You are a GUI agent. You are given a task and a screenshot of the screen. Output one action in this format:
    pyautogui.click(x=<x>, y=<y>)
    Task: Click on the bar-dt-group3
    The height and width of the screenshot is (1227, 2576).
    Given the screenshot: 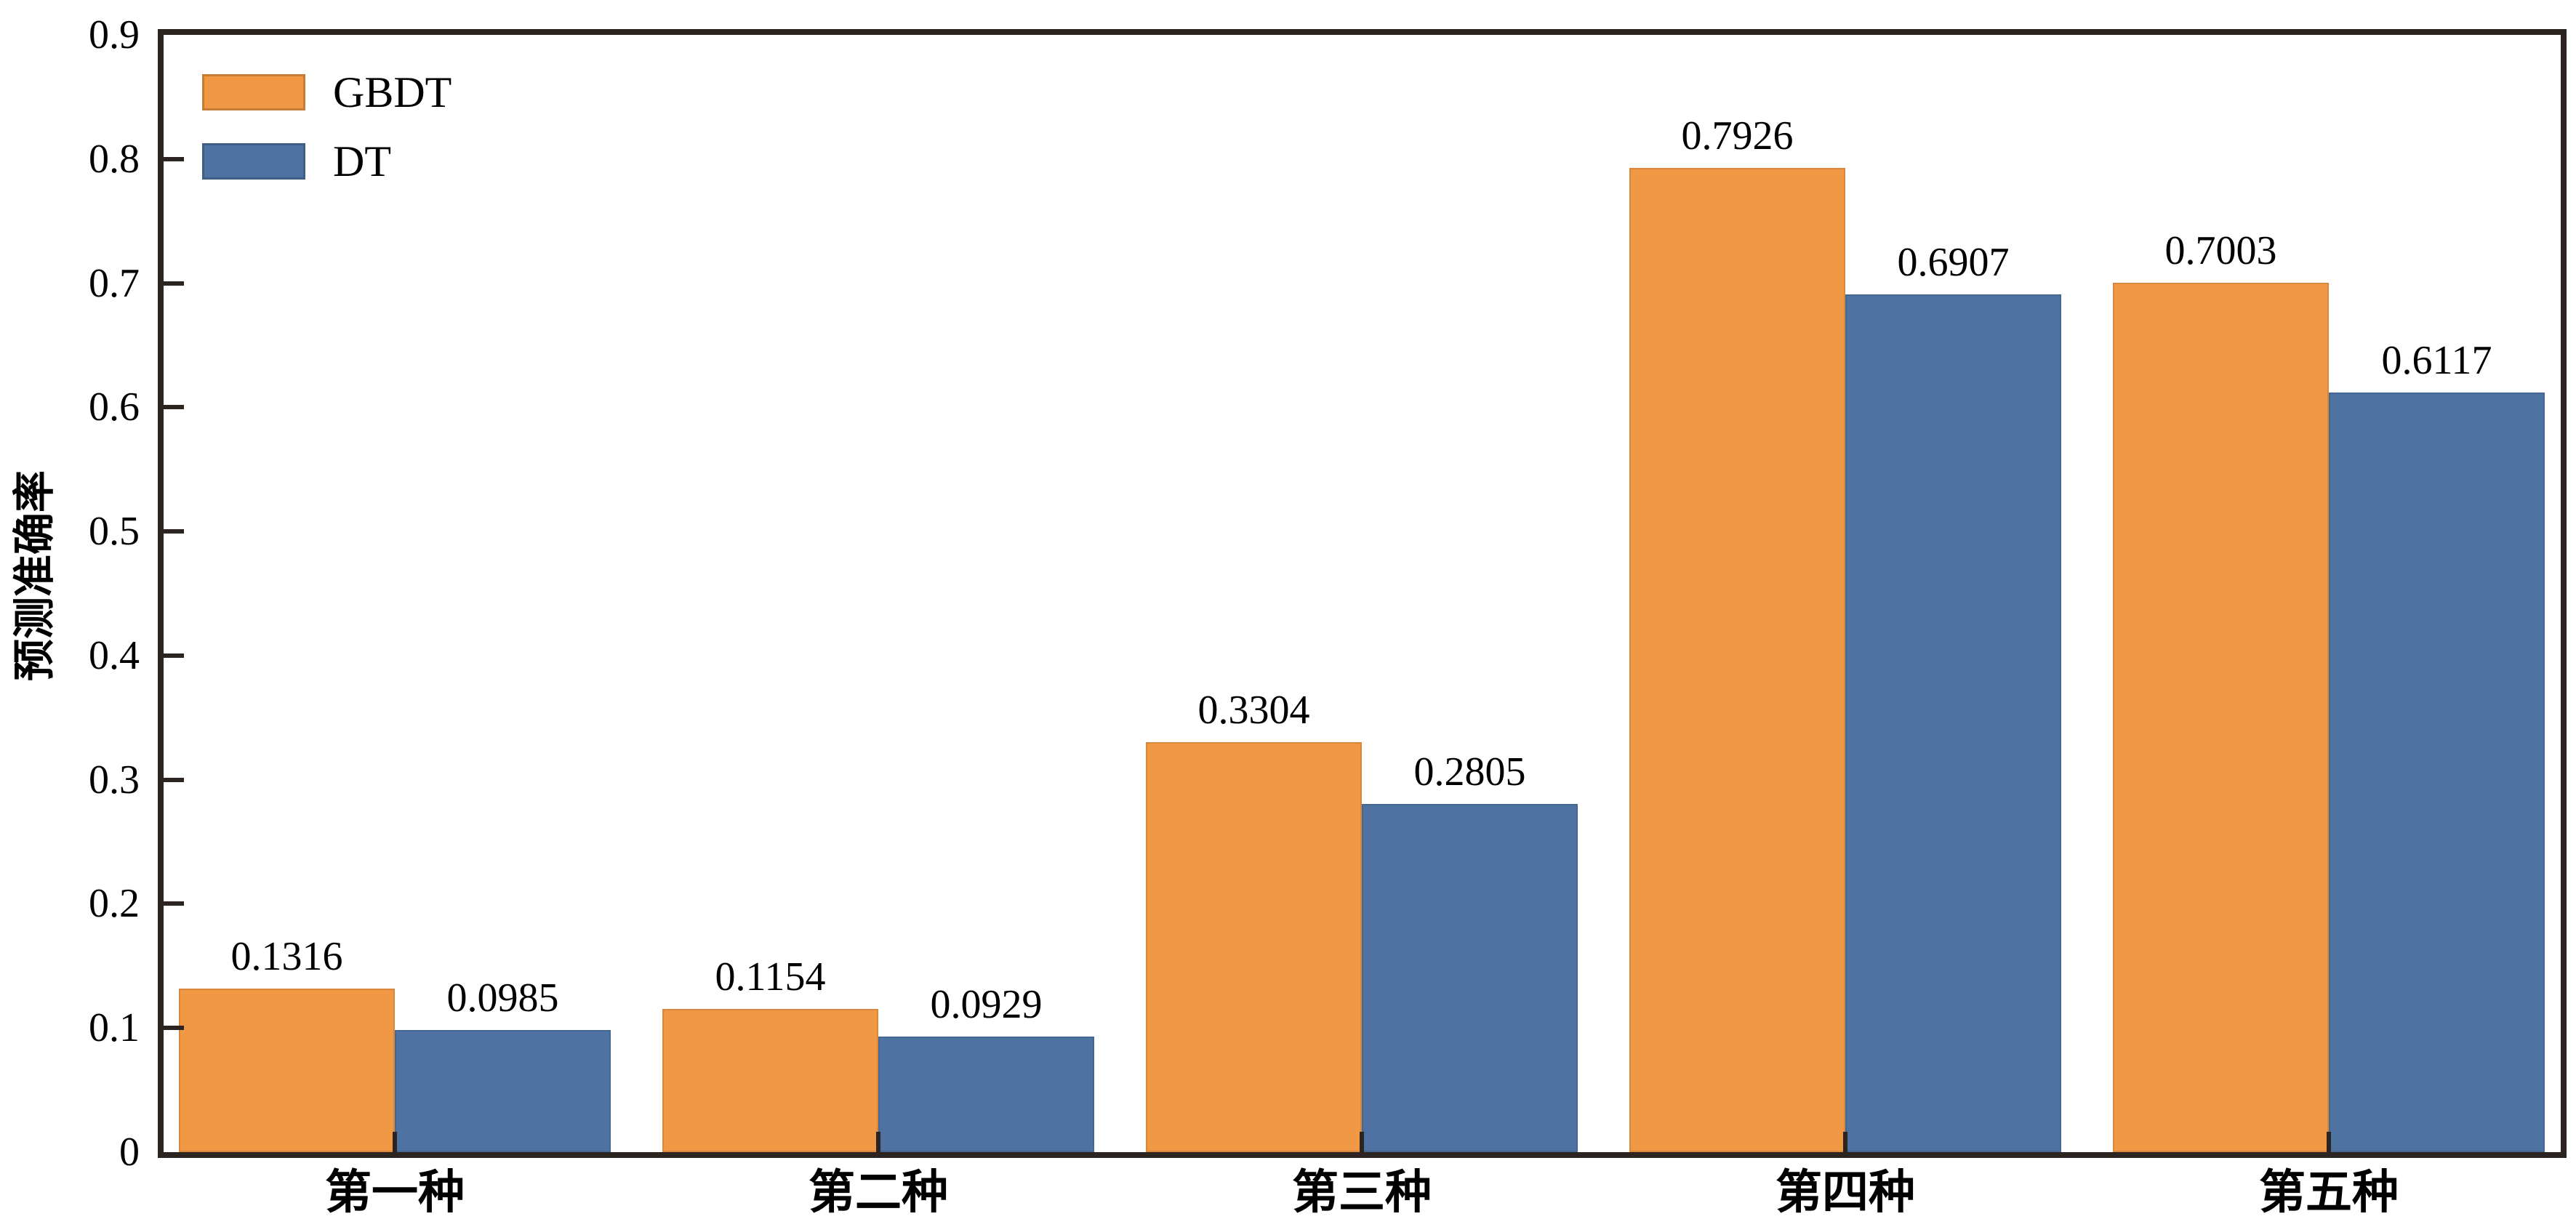 What is the action you would take?
    pyautogui.click(x=1470, y=978)
    